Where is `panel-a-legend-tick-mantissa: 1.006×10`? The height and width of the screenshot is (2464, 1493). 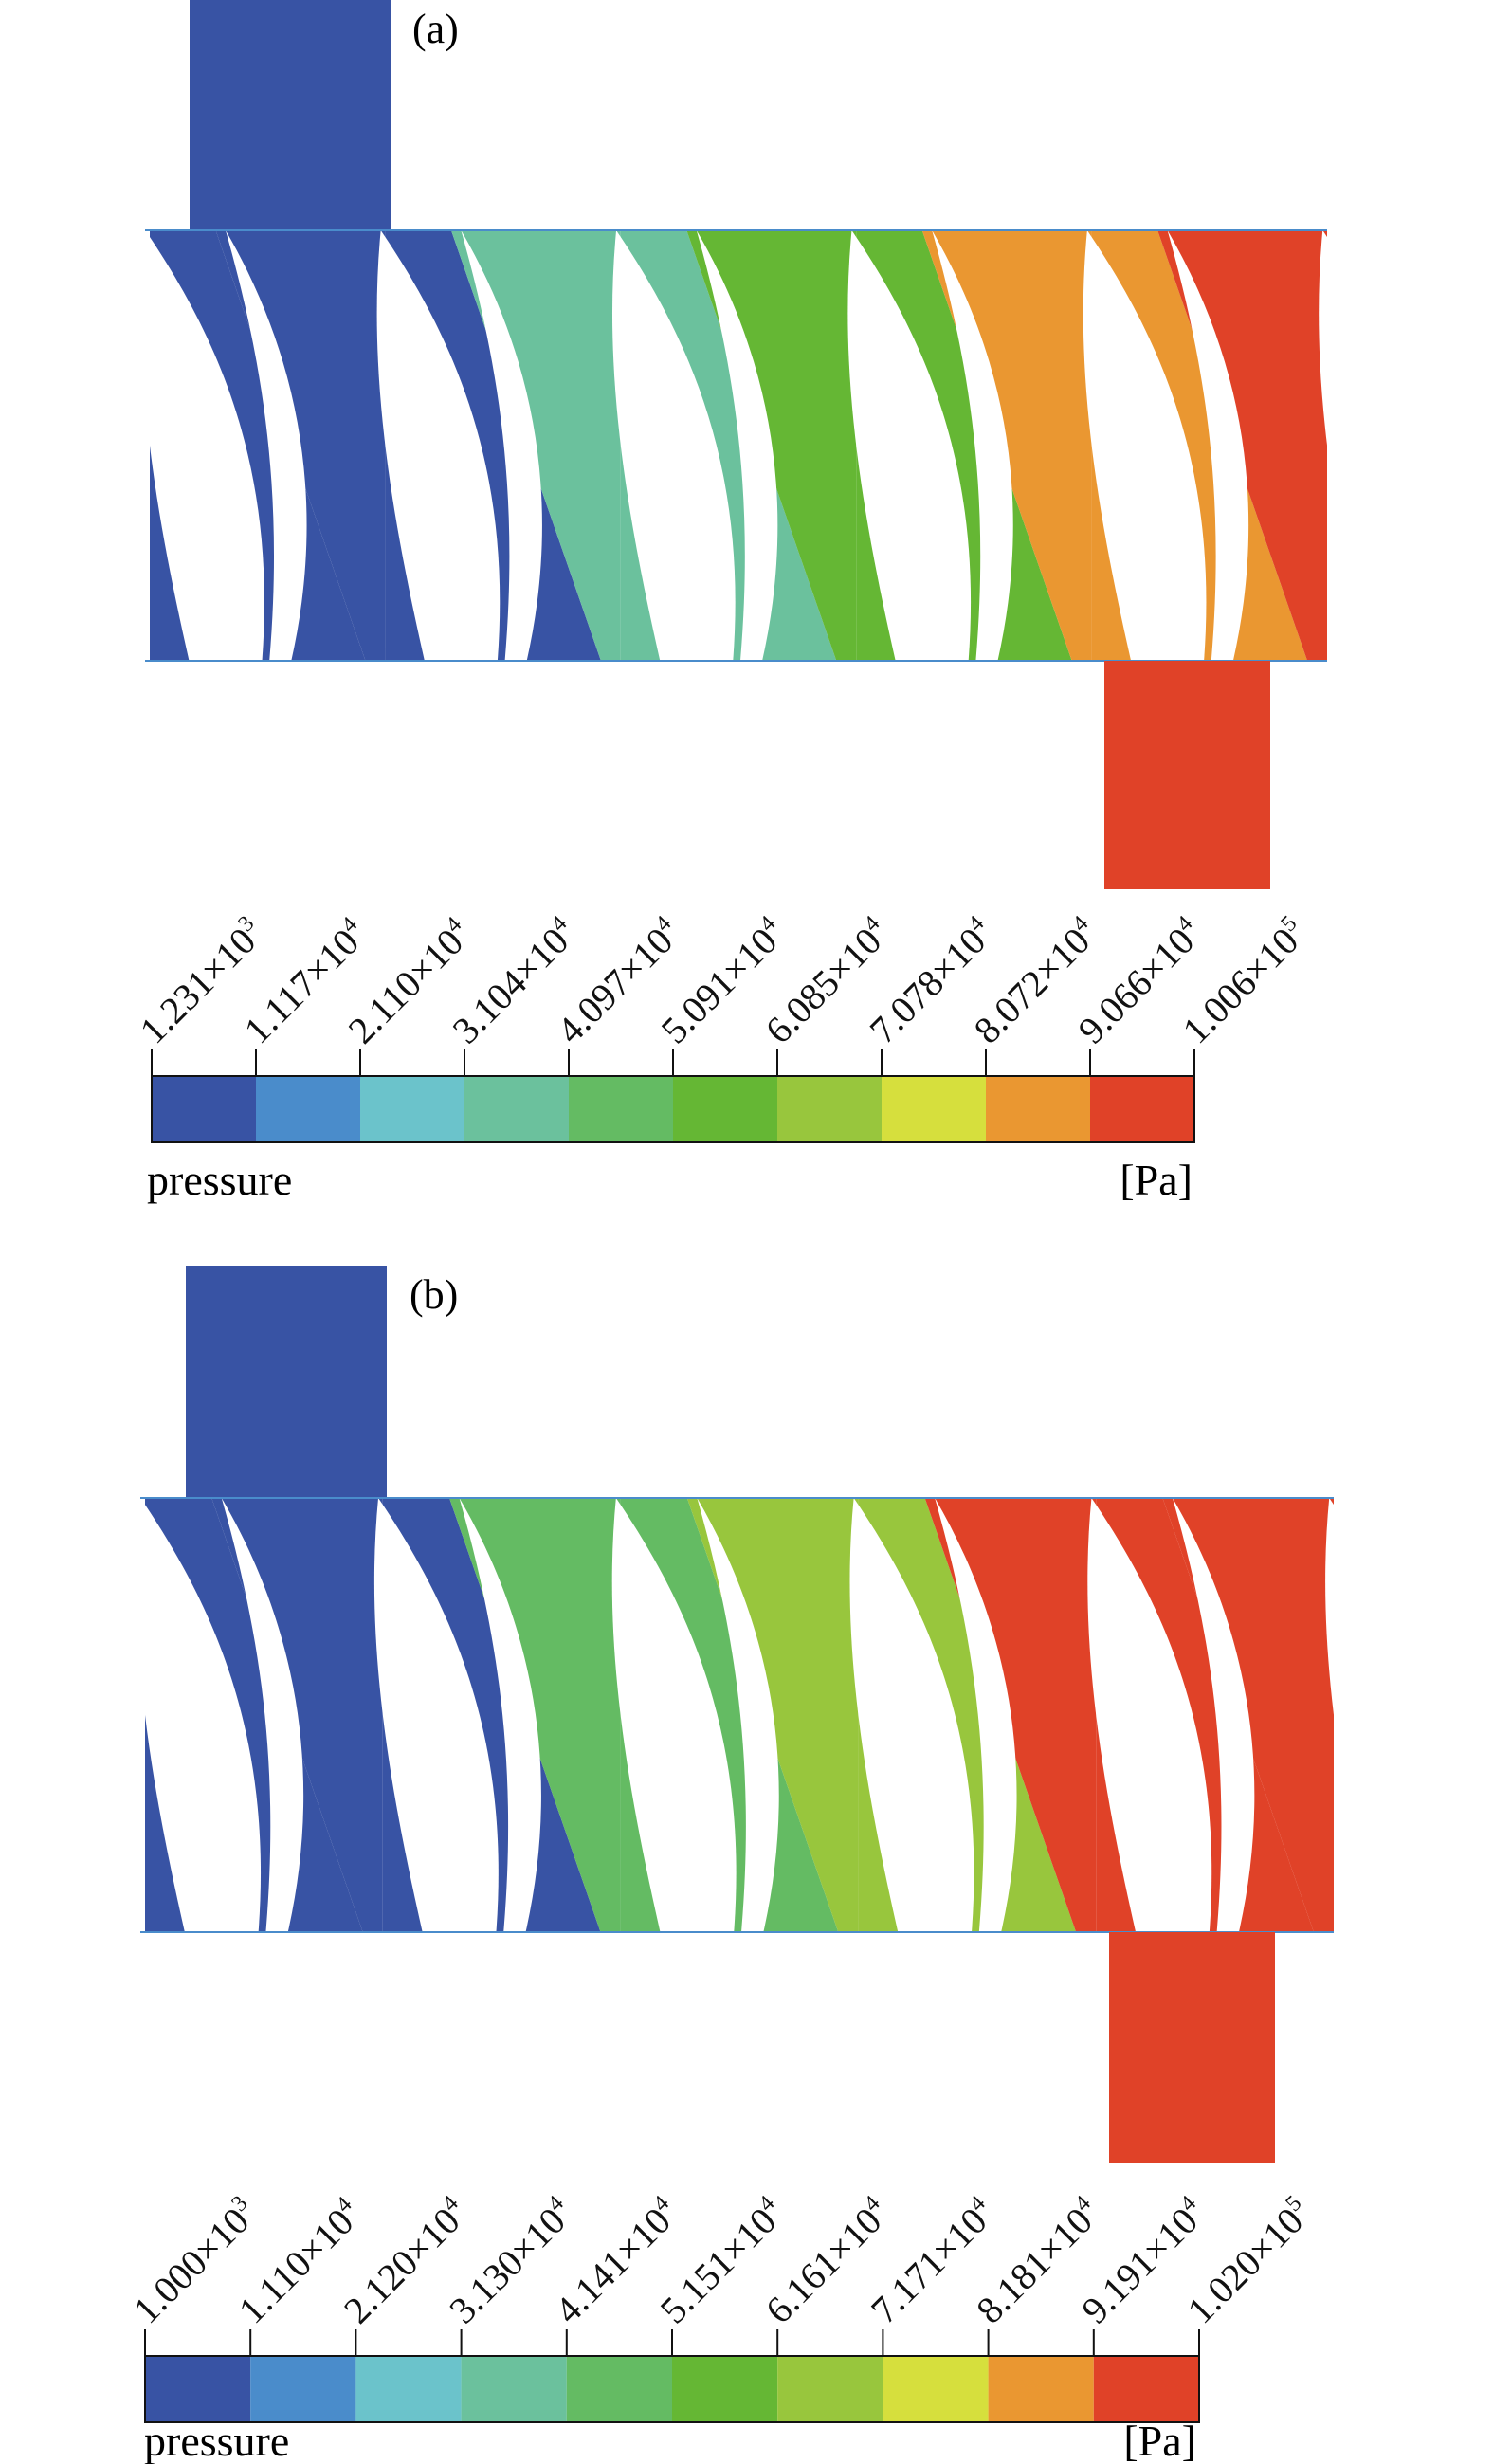 panel-a-legend-tick-mantissa: 1.006×10 is located at coordinates (1240, 986).